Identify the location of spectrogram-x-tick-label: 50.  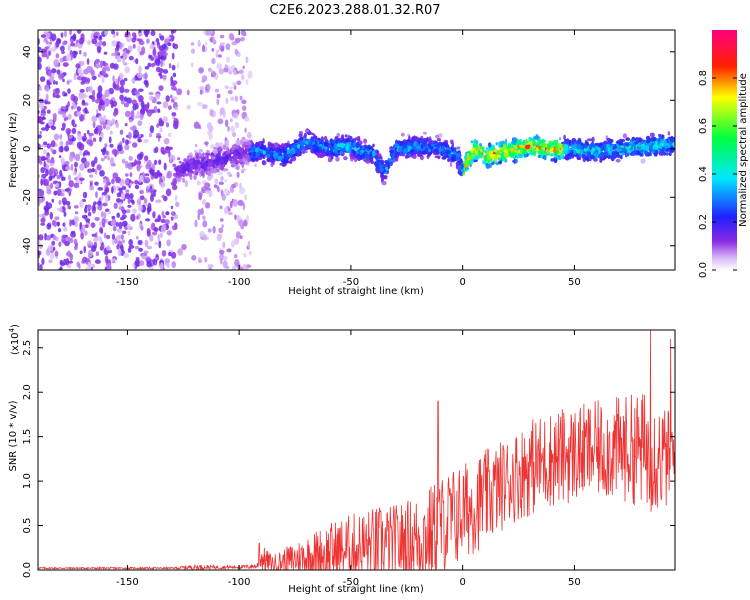
(574, 282).